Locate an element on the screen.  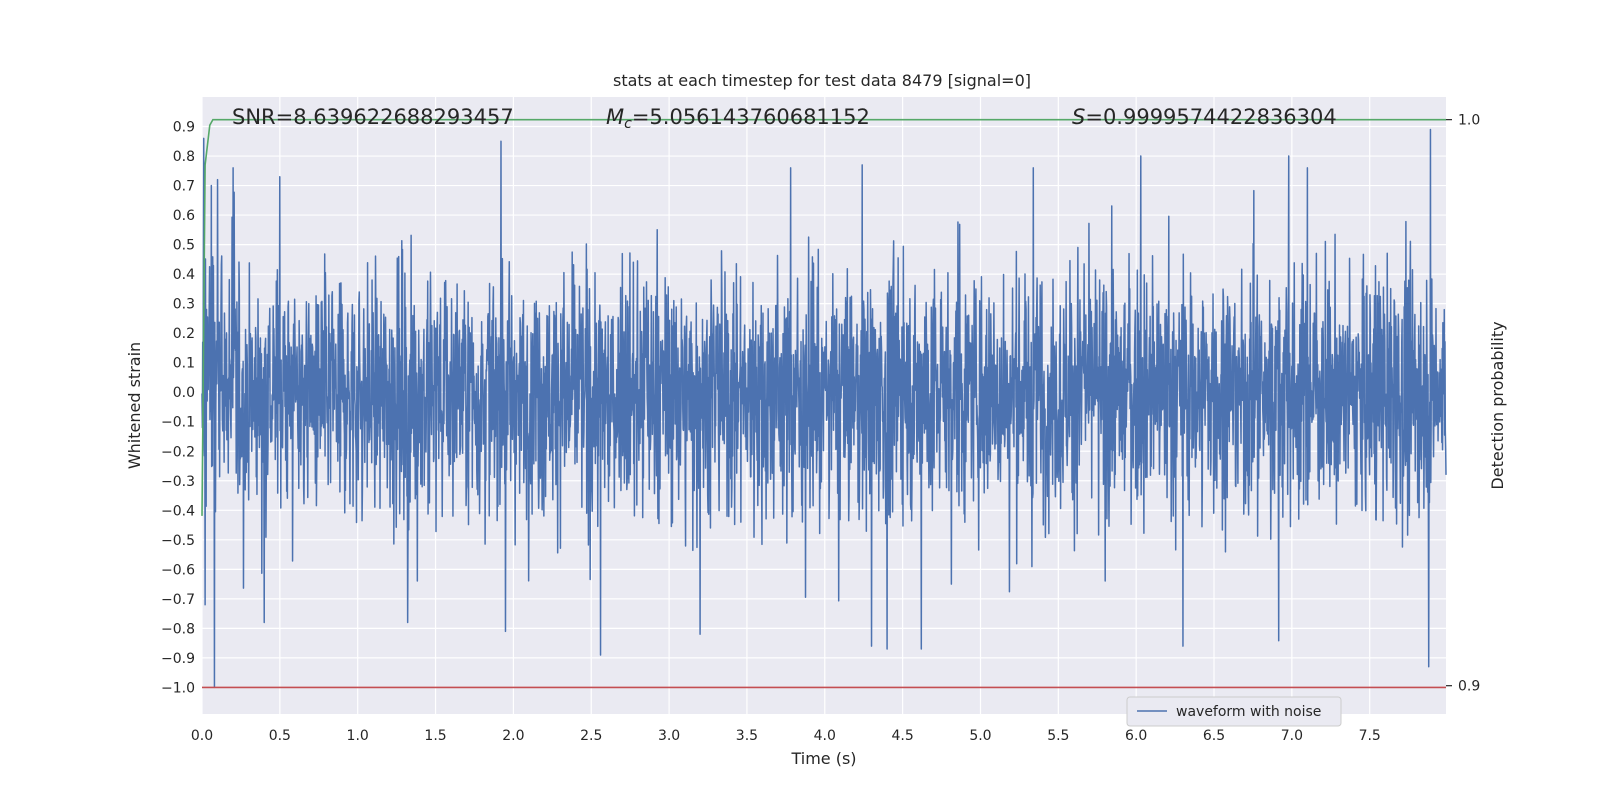
y-tick-label: 0.0 is located at coordinates (184, 393).